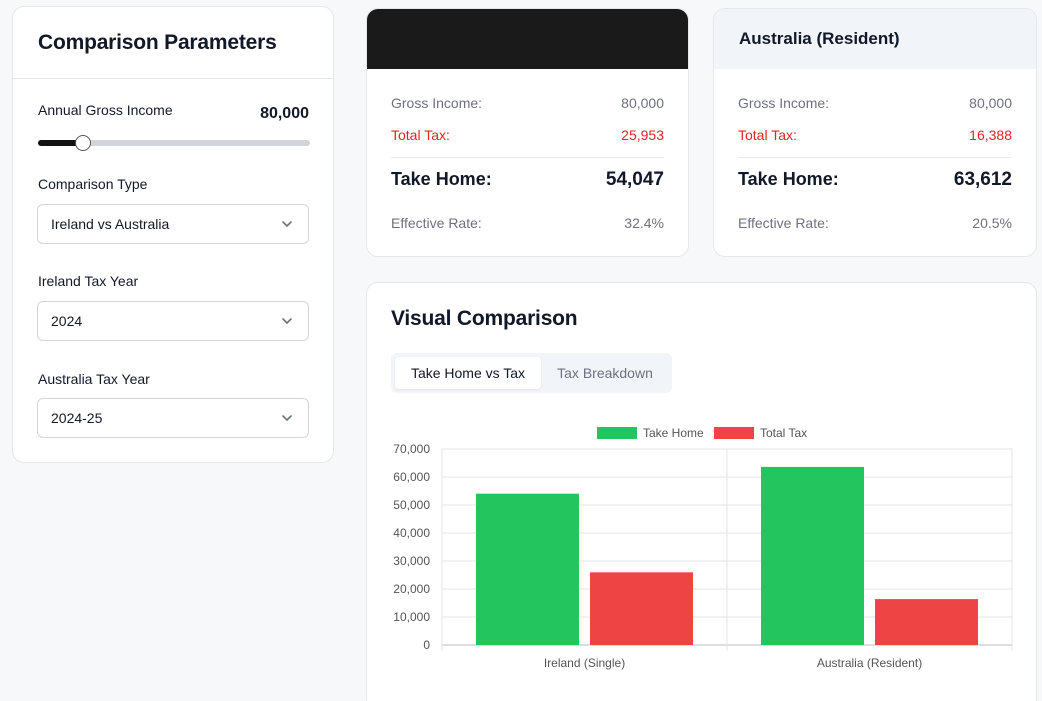 Image resolution: width=1042 pixels, height=701 pixels. Describe the element at coordinates (105, 110) in the screenshot. I see `income-label: Annual Gross Income` at that location.